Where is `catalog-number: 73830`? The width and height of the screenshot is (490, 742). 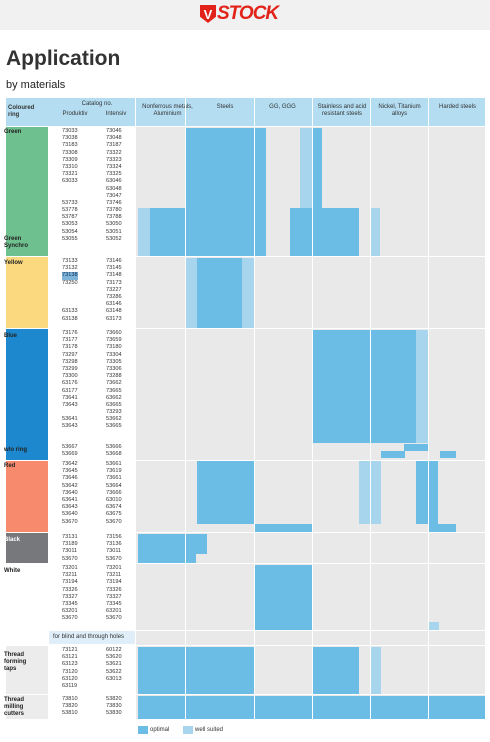
catalog-number: 73830 is located at coordinates (114, 706).